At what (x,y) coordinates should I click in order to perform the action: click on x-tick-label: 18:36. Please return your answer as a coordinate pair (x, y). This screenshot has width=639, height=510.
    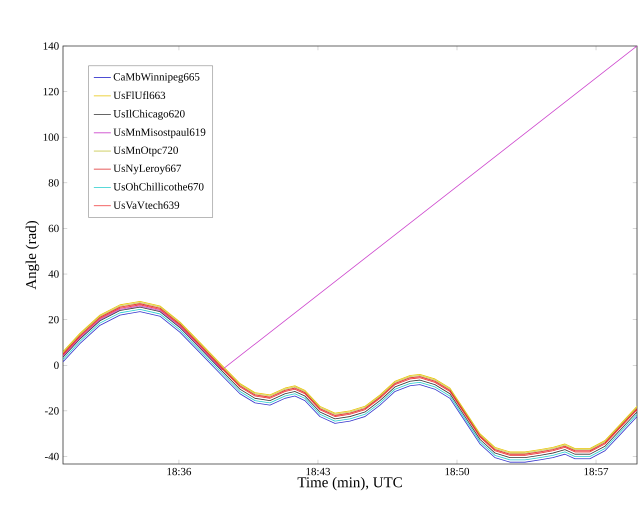
    Looking at the image, I should click on (179, 472).